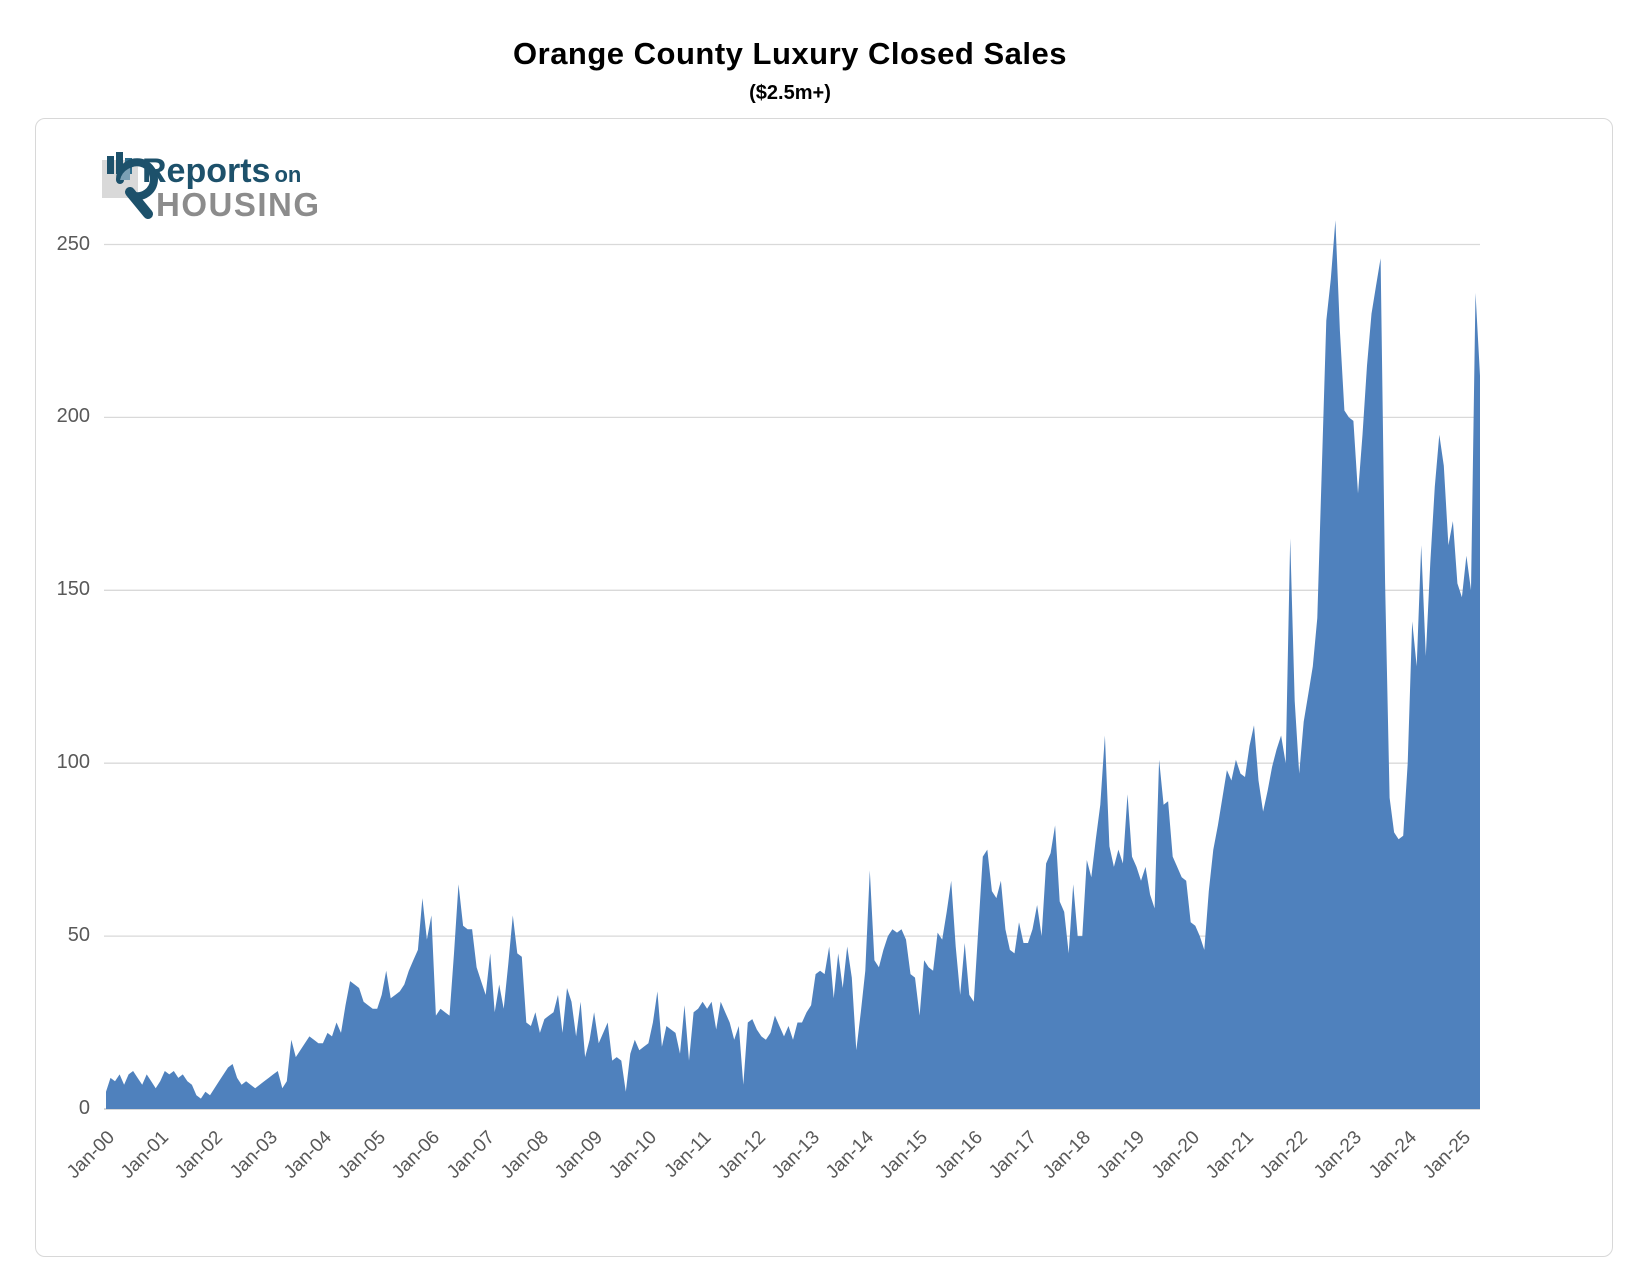 The image size is (1650, 1275). What do you see at coordinates (73, 243) in the screenshot?
I see `y-axis-tick-label: 250` at bounding box center [73, 243].